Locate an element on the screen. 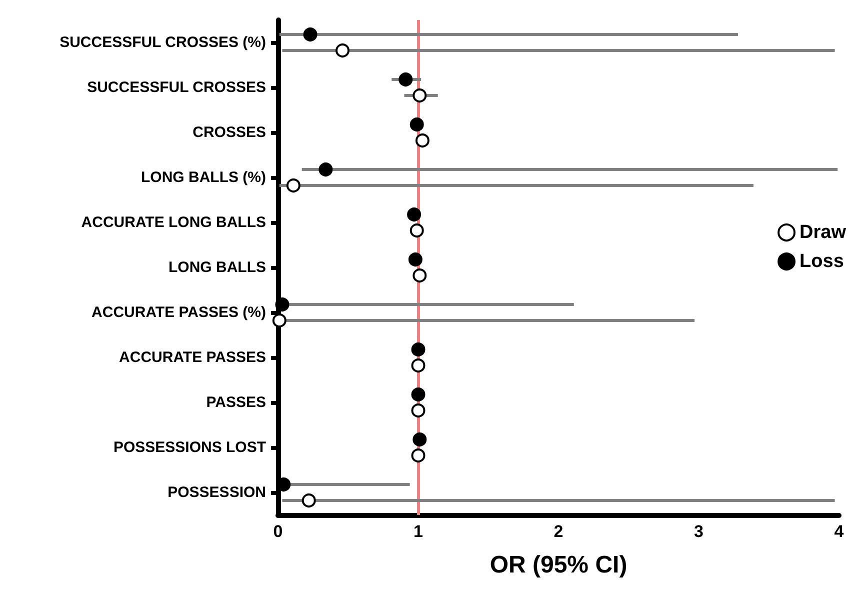 The width and height of the screenshot is (859, 601). legend-label: Draw is located at coordinates (823, 232).